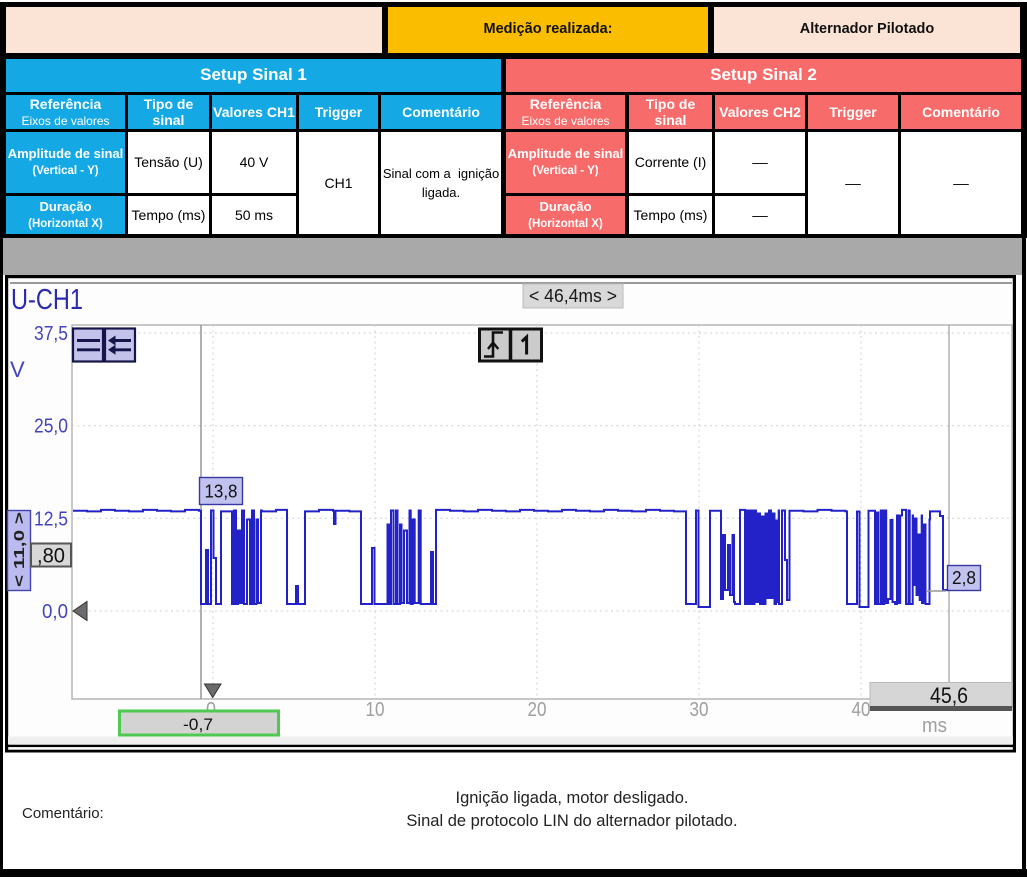 The height and width of the screenshot is (882, 1027). I want to click on svg-text: V, so click(17, 369).